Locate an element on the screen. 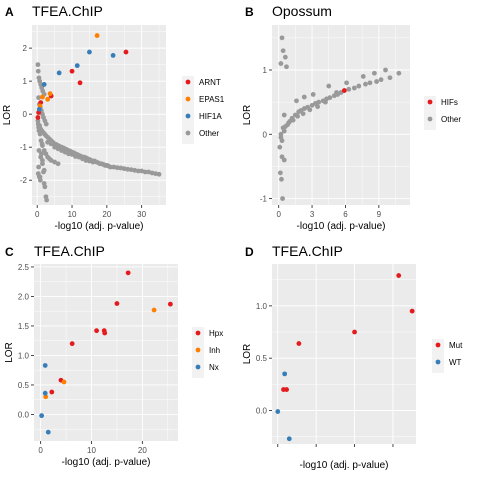 This screenshot has height=480, width=480. legend-label: EPAS1 is located at coordinates (212, 99).